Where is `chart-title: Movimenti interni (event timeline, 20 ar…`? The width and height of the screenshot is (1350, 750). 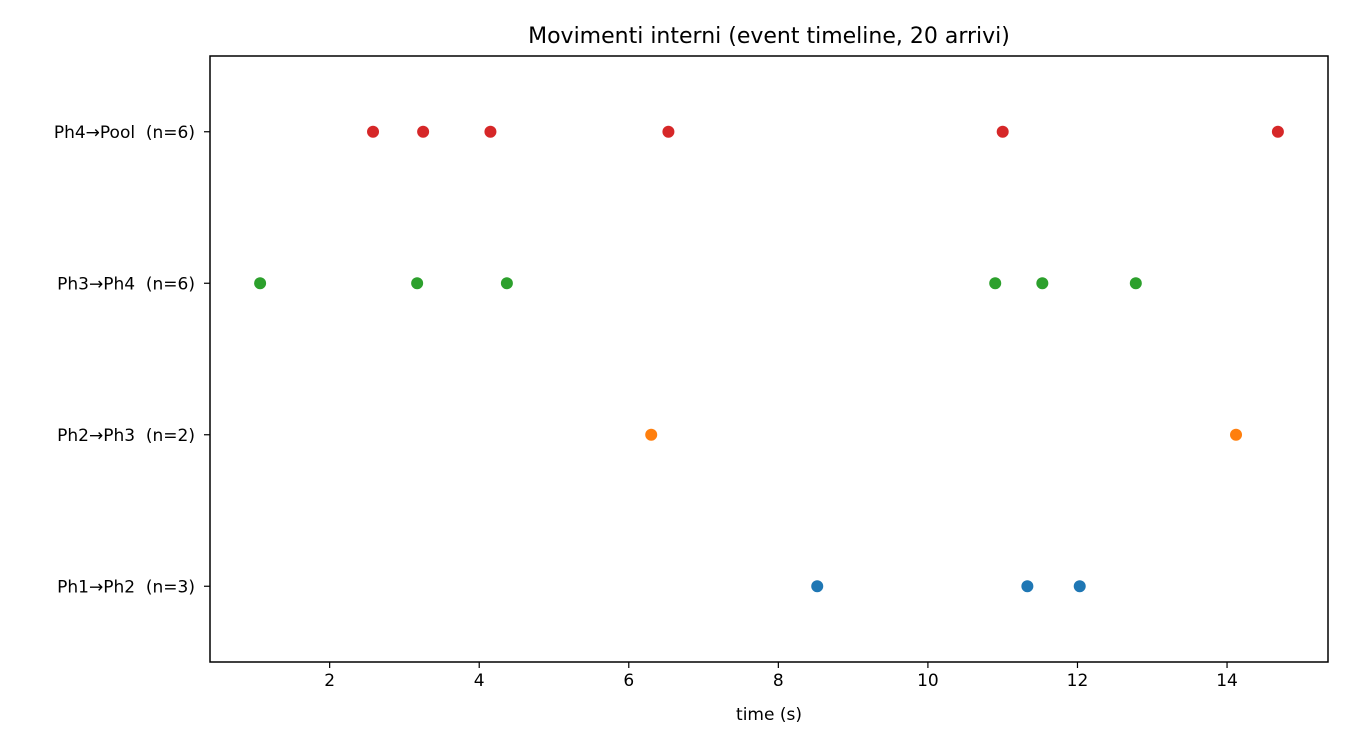
chart-title: Movimenti interni (event timeline, 20 ar… is located at coordinates (769, 36).